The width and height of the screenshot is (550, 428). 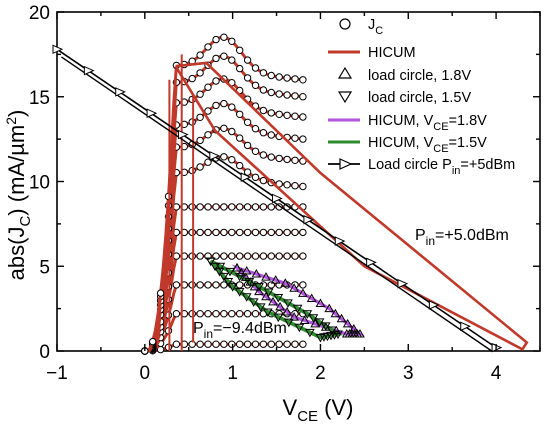 What do you see at coordinates (318, 410) in the screenshot?
I see `x-axis-title: VCE (V)` at bounding box center [318, 410].